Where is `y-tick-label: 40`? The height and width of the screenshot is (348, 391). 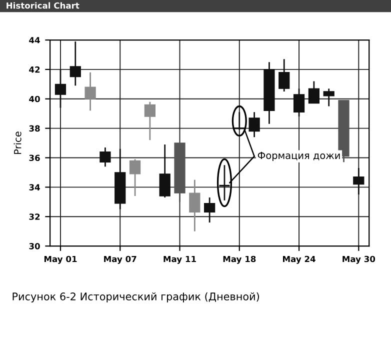 y-tick-label: 40 is located at coordinates (34, 99).